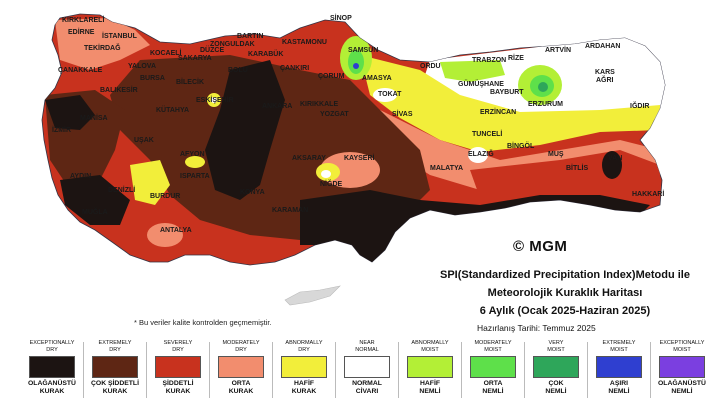  I want to click on city-label: KIRIKKALE, so click(319, 104).